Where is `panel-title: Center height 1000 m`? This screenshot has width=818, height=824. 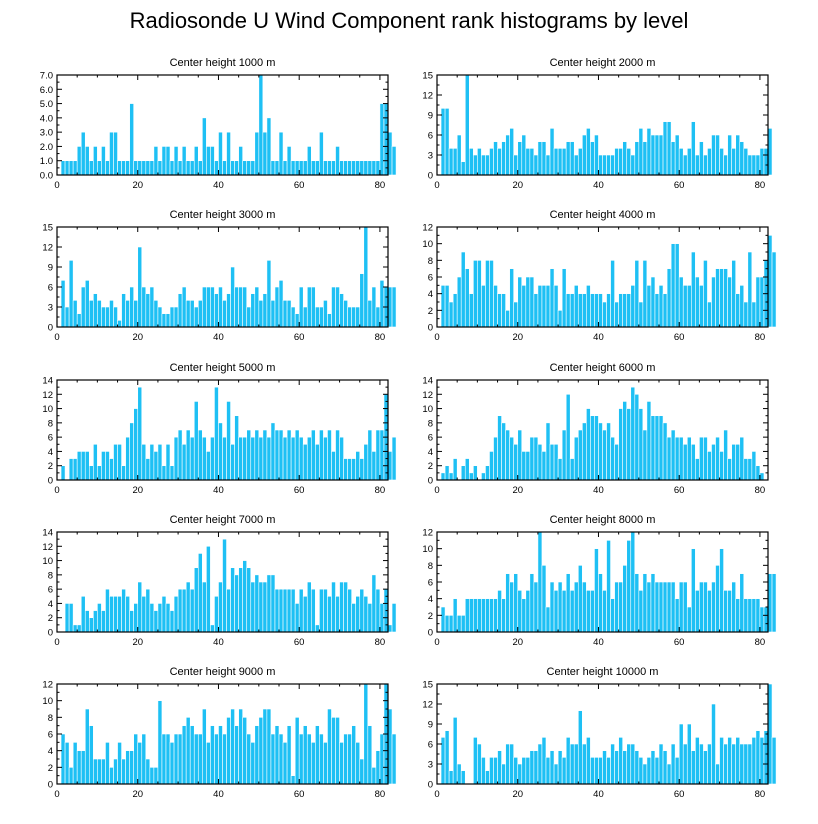 panel-title: Center height 1000 m is located at coordinates (223, 63).